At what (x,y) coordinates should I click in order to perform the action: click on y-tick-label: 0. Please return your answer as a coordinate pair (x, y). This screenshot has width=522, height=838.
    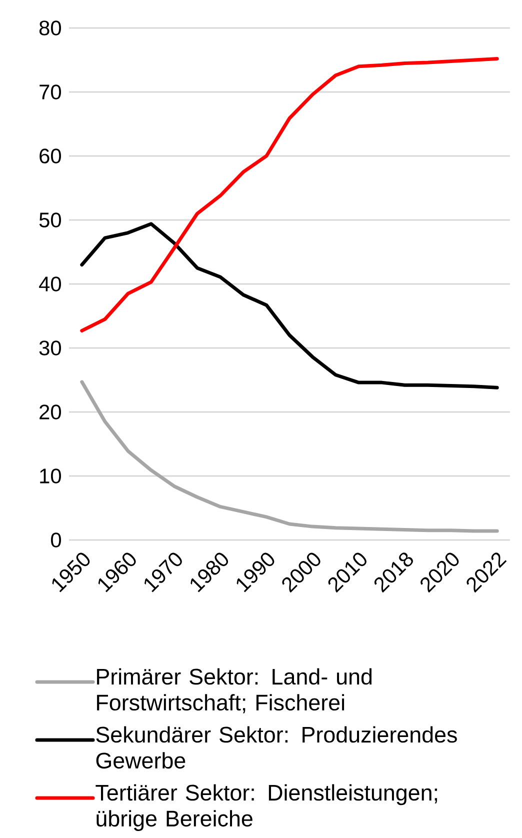
    Looking at the image, I should click on (56, 540).